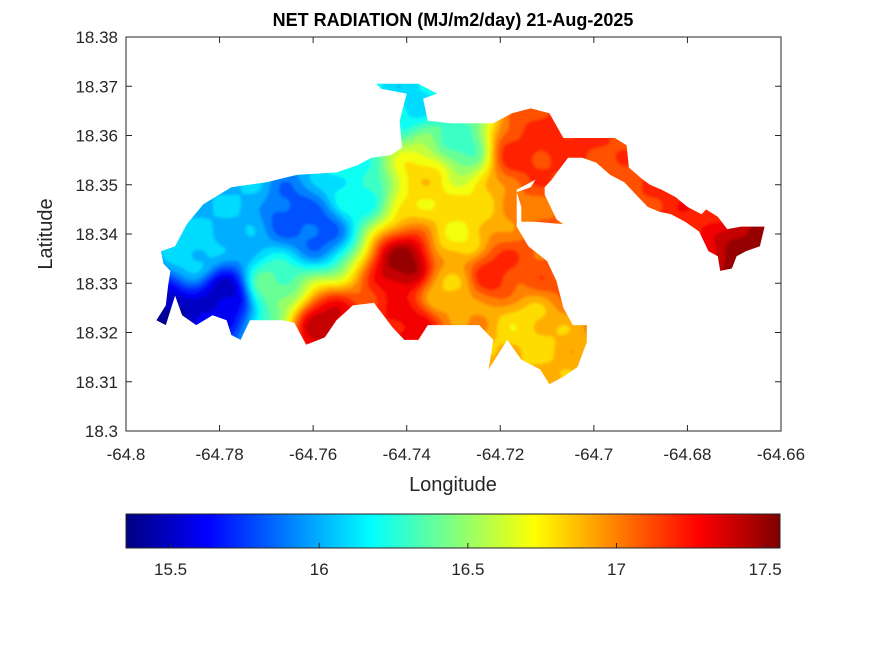  I want to click on y-tick-label: 18.33, so click(96, 283).